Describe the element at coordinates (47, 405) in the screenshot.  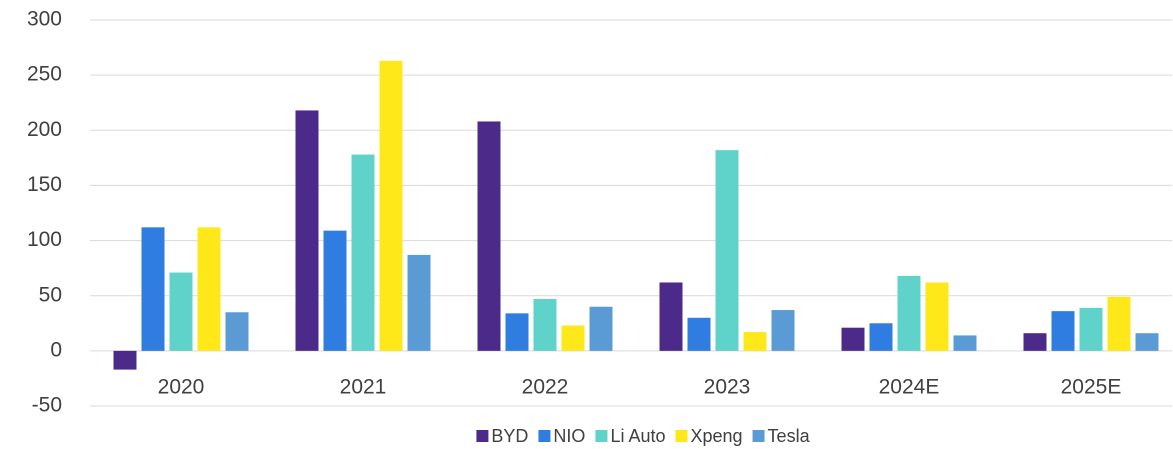
I see `y-tick-label: -50` at that location.